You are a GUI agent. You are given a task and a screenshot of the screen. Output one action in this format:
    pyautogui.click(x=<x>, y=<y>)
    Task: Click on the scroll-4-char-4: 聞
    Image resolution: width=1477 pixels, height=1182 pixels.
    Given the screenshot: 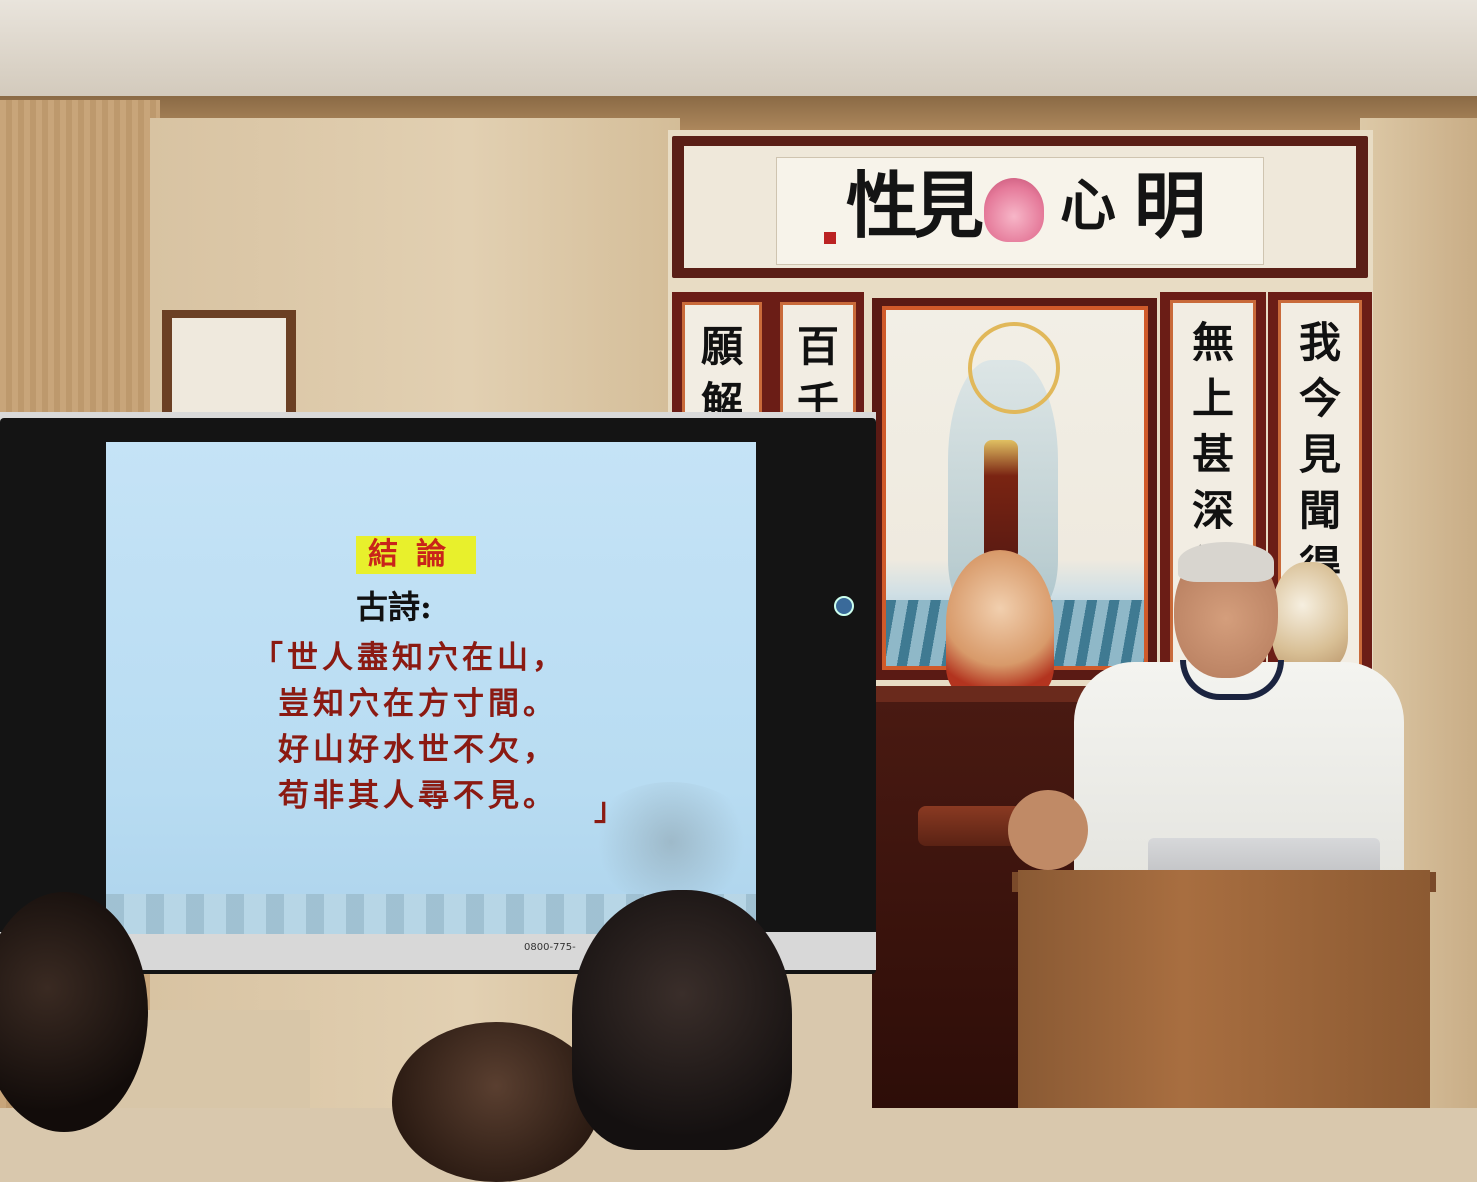 What is the action you would take?
    pyautogui.click(x=1319, y=510)
    